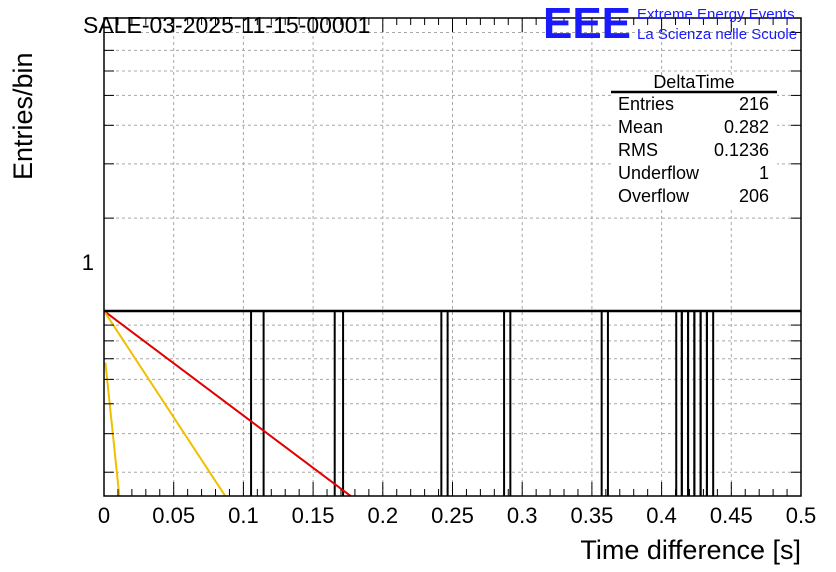 The image size is (836, 572). What do you see at coordinates (731, 515) in the screenshot?
I see `x-tick-label: 0.45` at bounding box center [731, 515].